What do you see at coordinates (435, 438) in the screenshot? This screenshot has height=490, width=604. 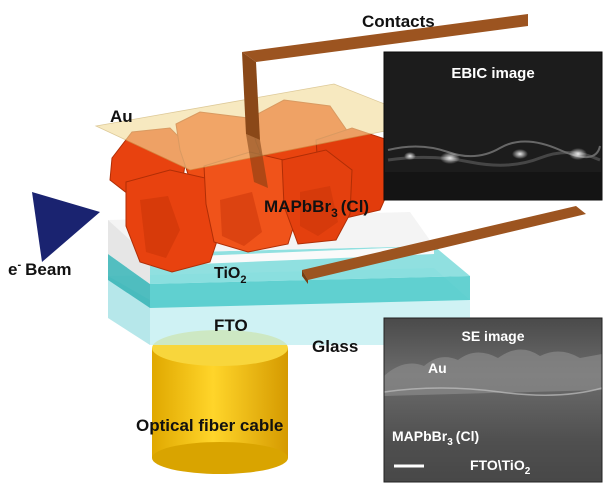 I see `se-mapbbr-label: MAPbBr3 (Cl)` at bounding box center [435, 438].